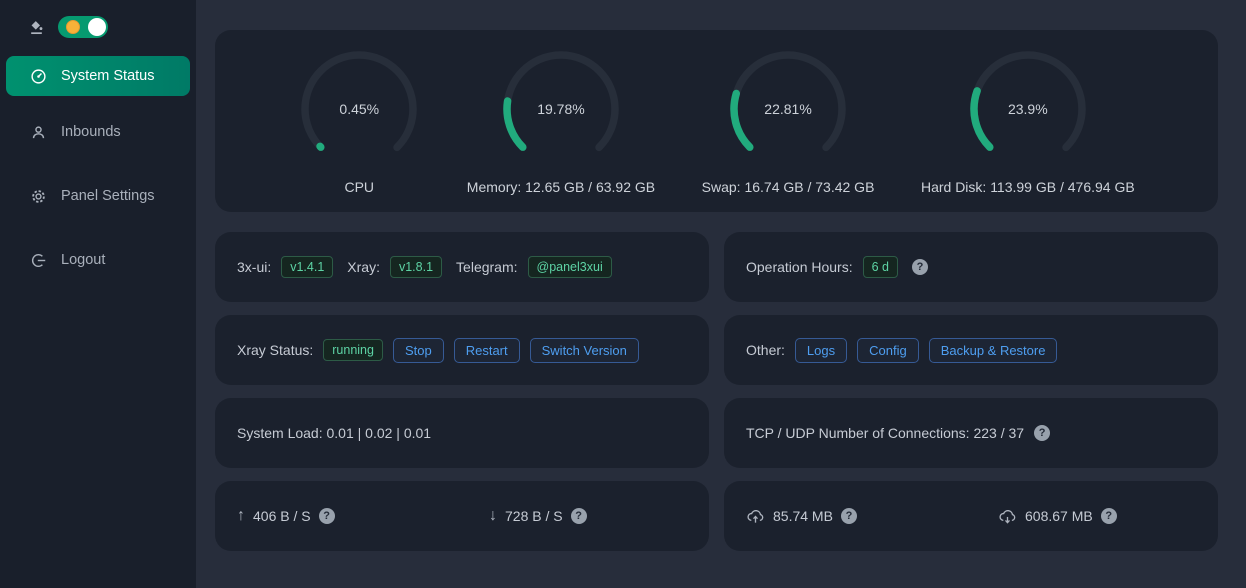  Describe the element at coordinates (83, 27) in the screenshot. I see `dark-mode-toggle` at that location.